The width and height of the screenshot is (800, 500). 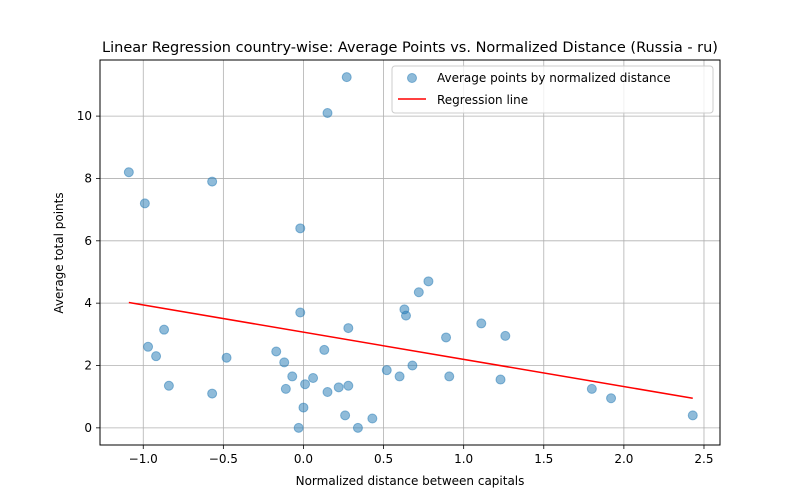 I want to click on x-tick-label: 2.0, so click(x=623, y=459).